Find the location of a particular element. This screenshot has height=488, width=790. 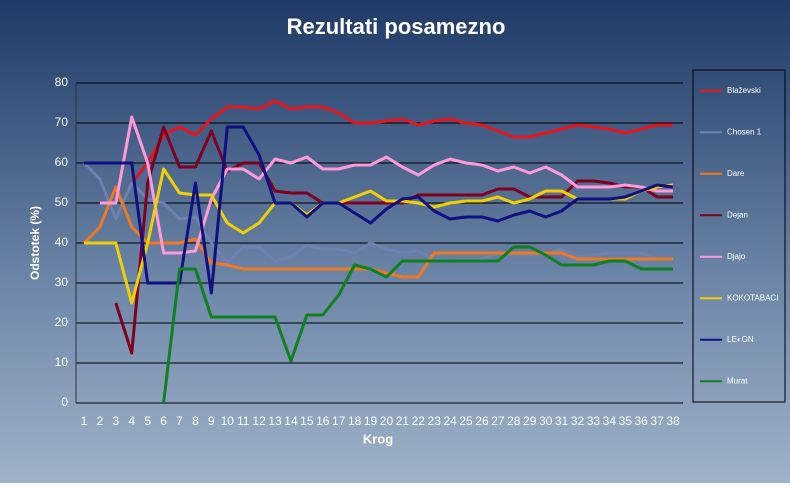

x-tick-label: 10 is located at coordinates (228, 421).